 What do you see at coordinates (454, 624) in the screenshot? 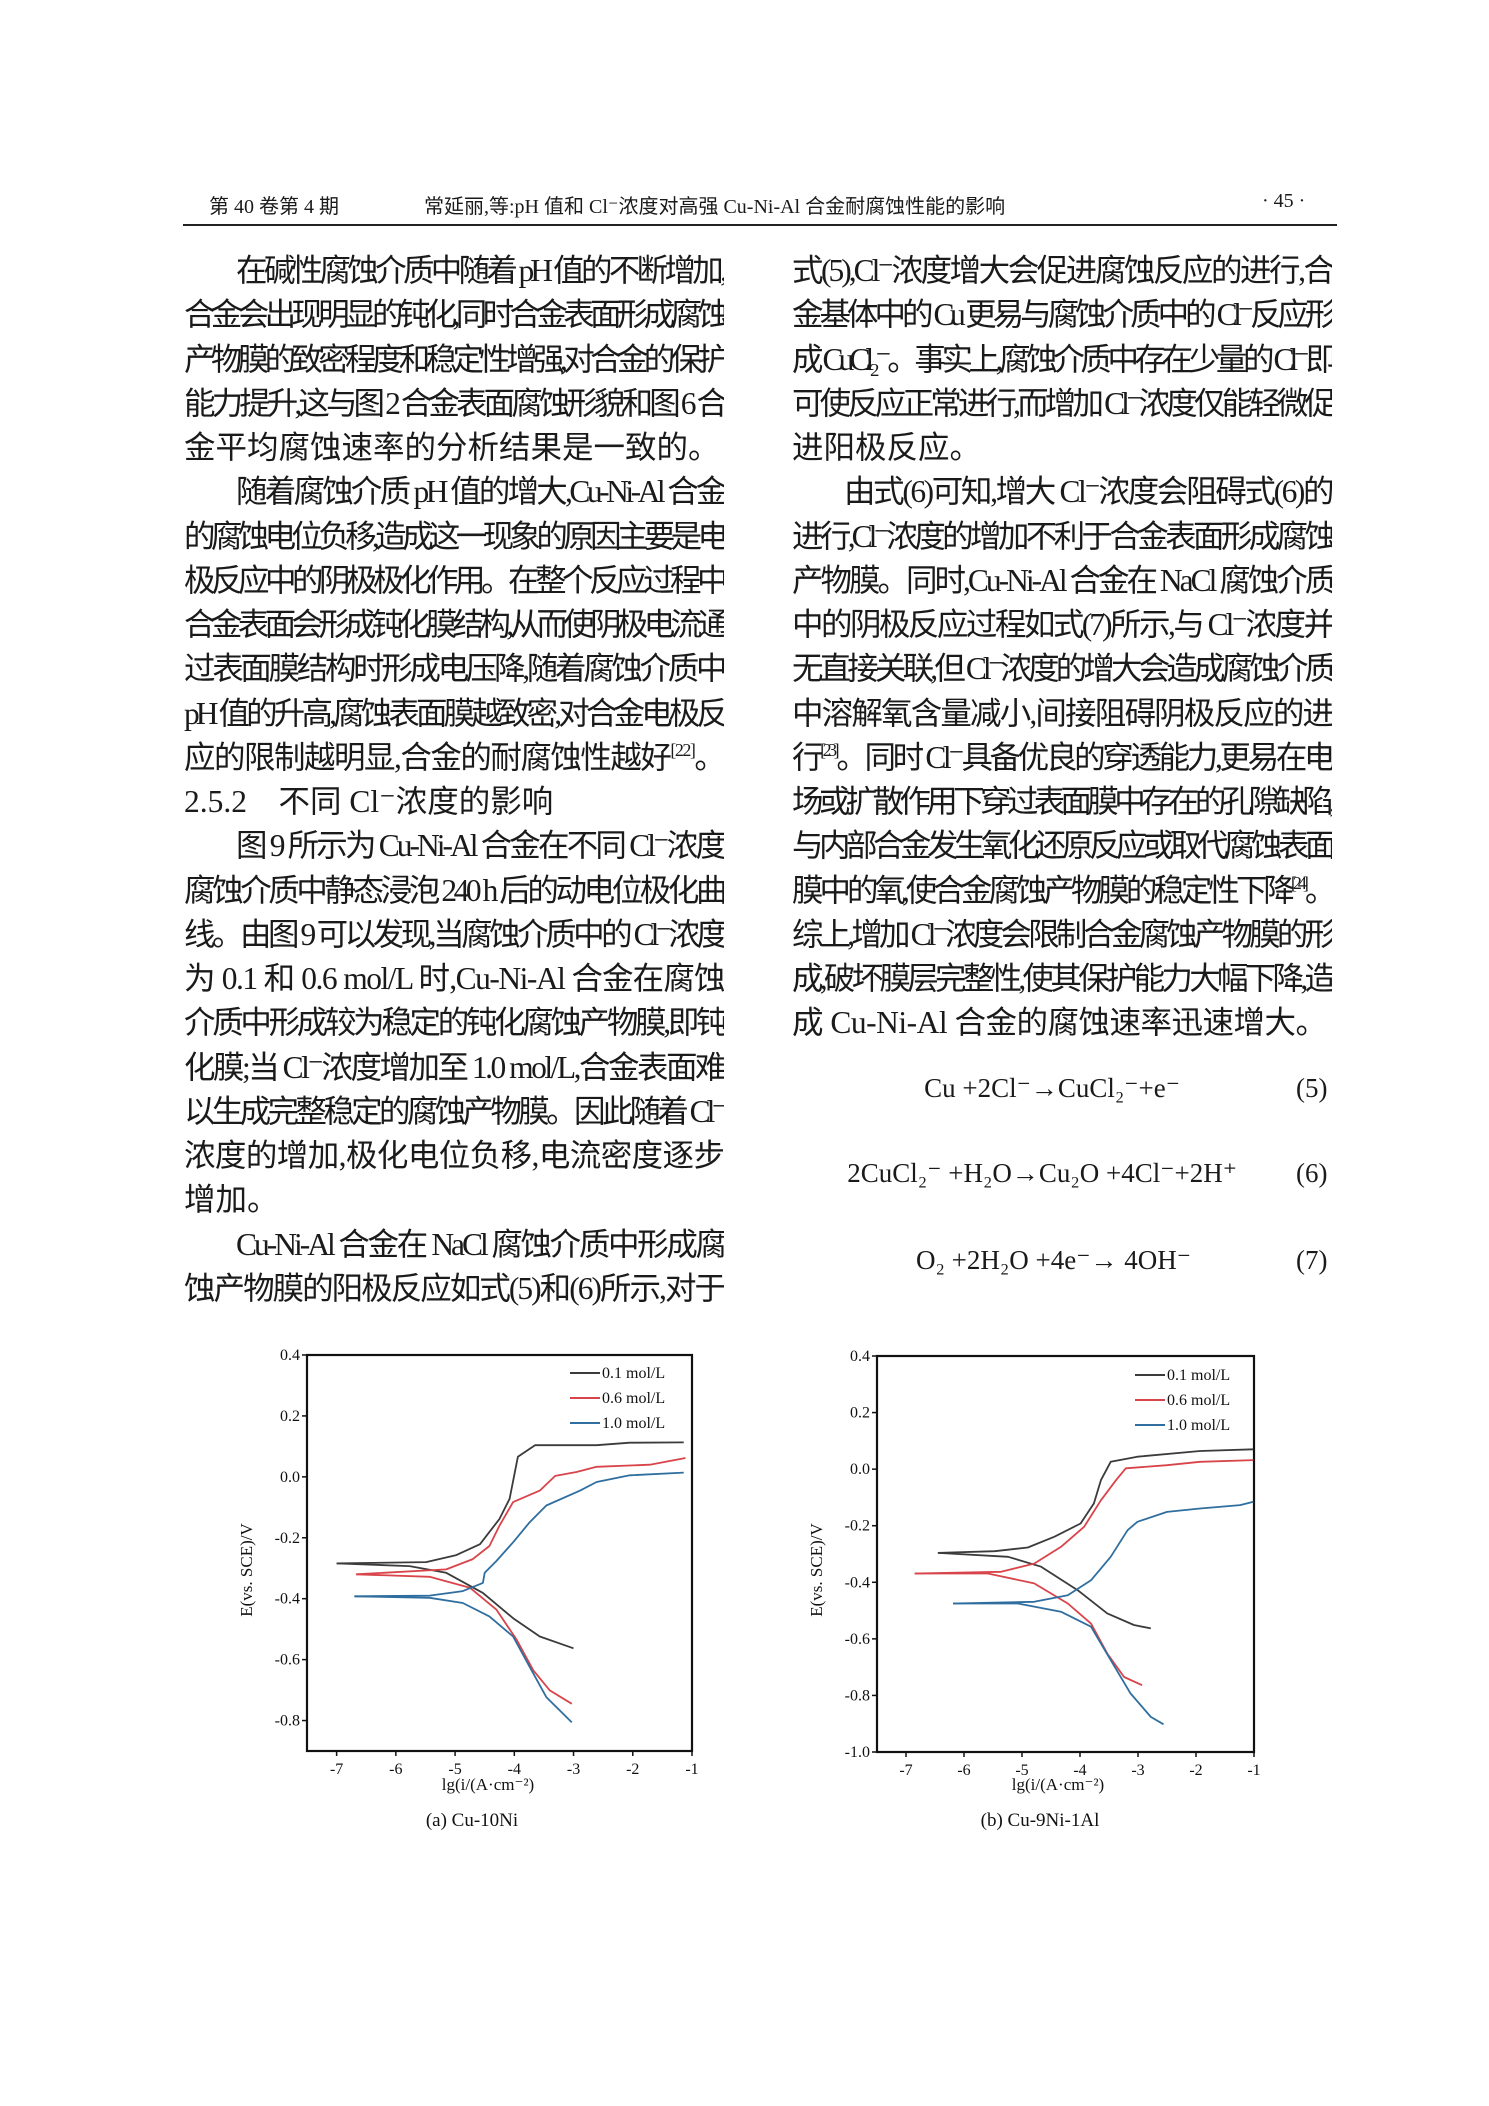
I see `text-segment: 合金表面会形成钝化膜结构,从而使阴极电流通` at bounding box center [454, 624].